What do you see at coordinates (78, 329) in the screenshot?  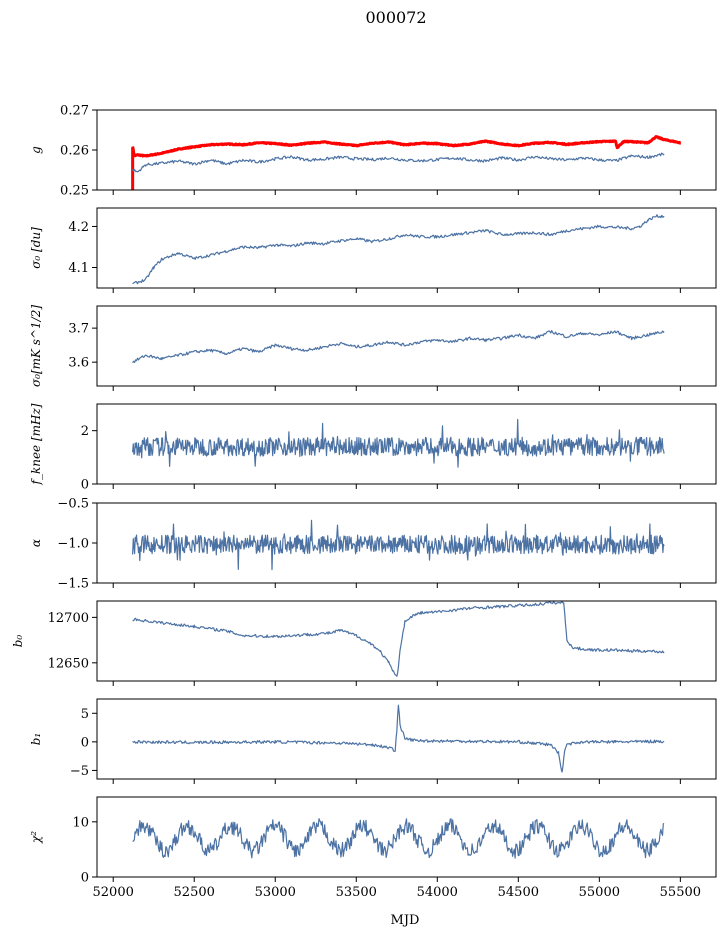 I see `y-tick-label: 3.7` at bounding box center [78, 329].